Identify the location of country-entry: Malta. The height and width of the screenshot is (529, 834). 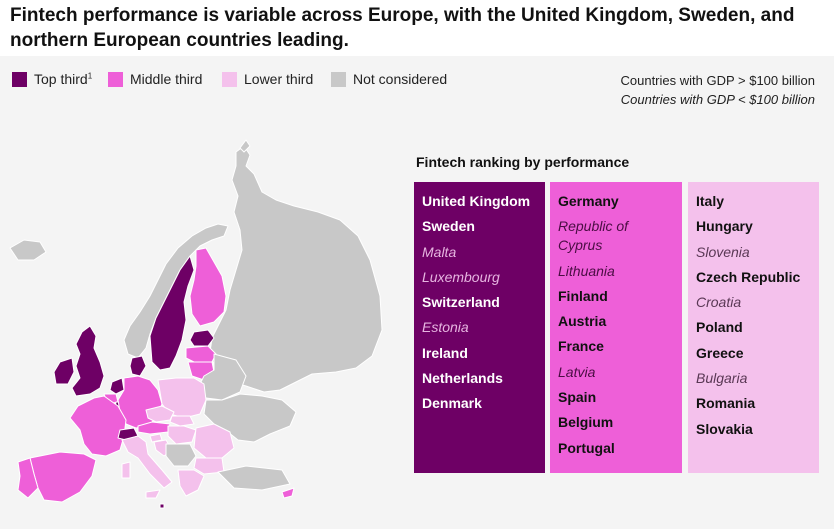
(439, 251).